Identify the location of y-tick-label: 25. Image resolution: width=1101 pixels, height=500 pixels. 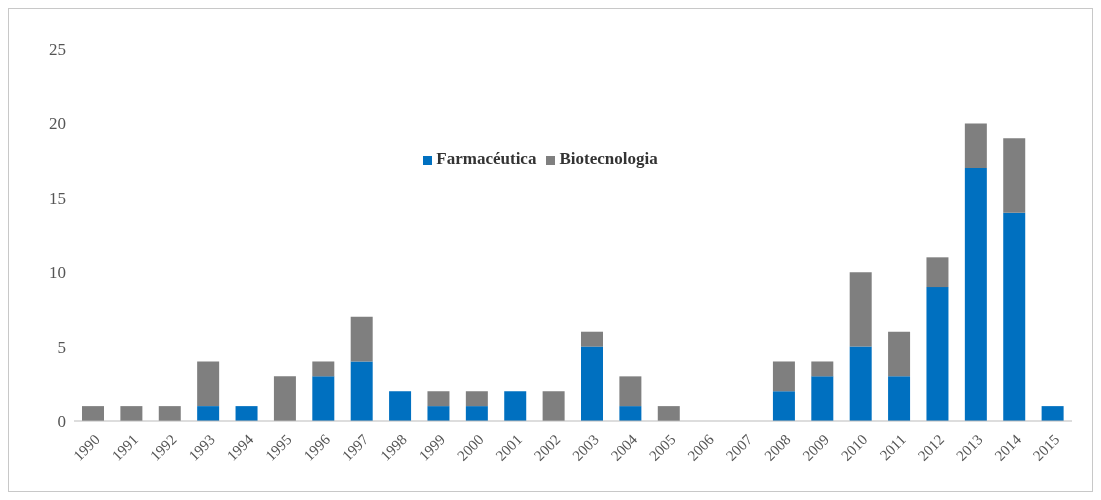
(57, 50).